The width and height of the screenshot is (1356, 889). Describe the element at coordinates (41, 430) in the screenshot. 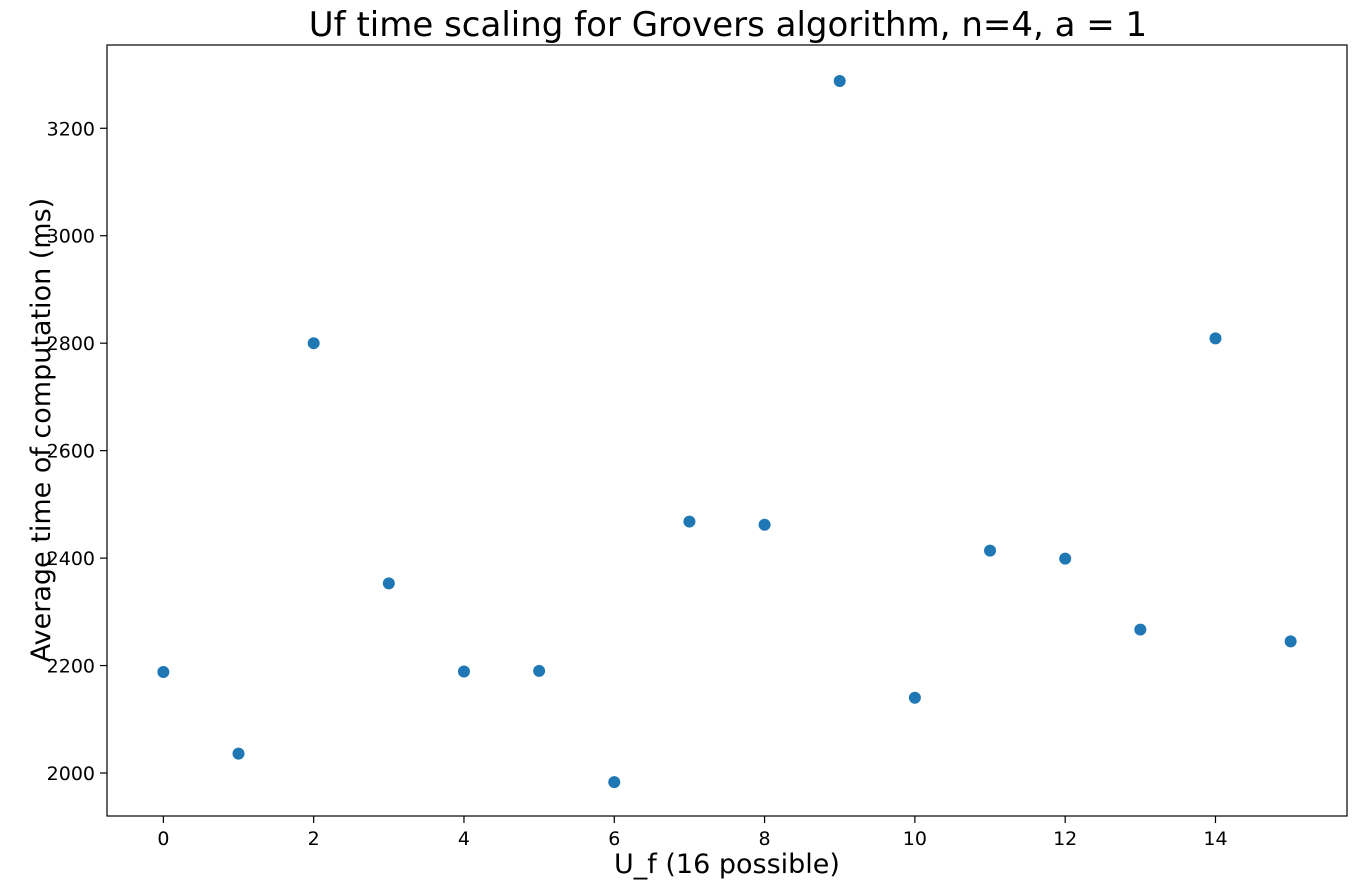

I see `y-axis-label: Average time of computation (ms)` at that location.